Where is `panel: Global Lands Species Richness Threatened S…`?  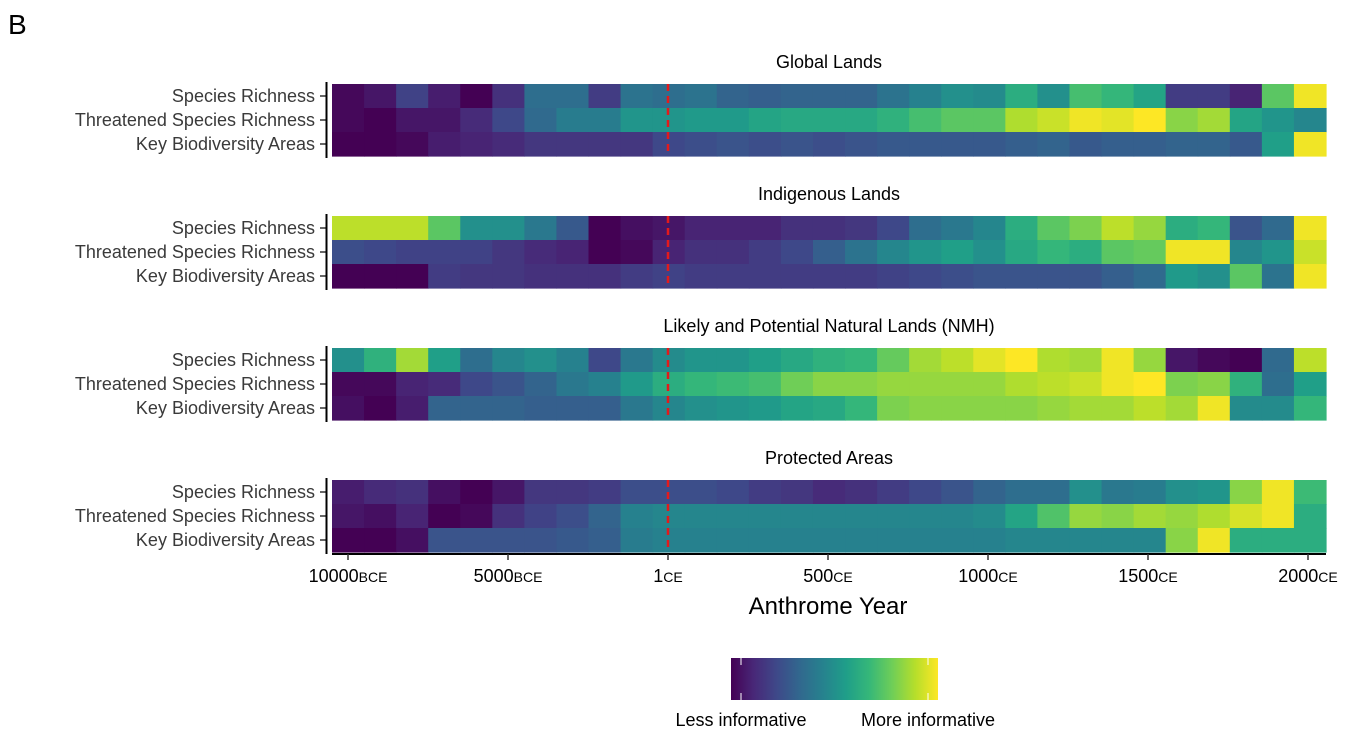 panel: Global Lands Species Richness Threatened S… is located at coordinates (701, 105).